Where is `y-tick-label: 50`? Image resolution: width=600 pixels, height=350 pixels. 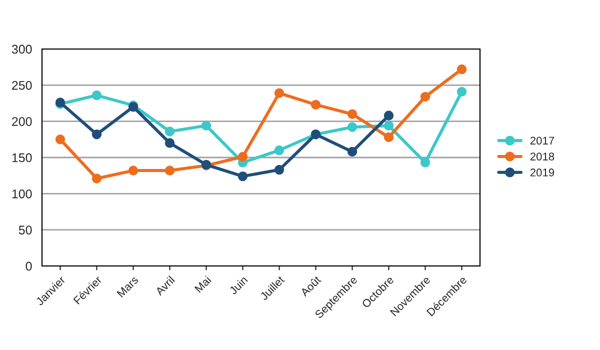 y-tick-label: 50 is located at coordinates (25, 230).